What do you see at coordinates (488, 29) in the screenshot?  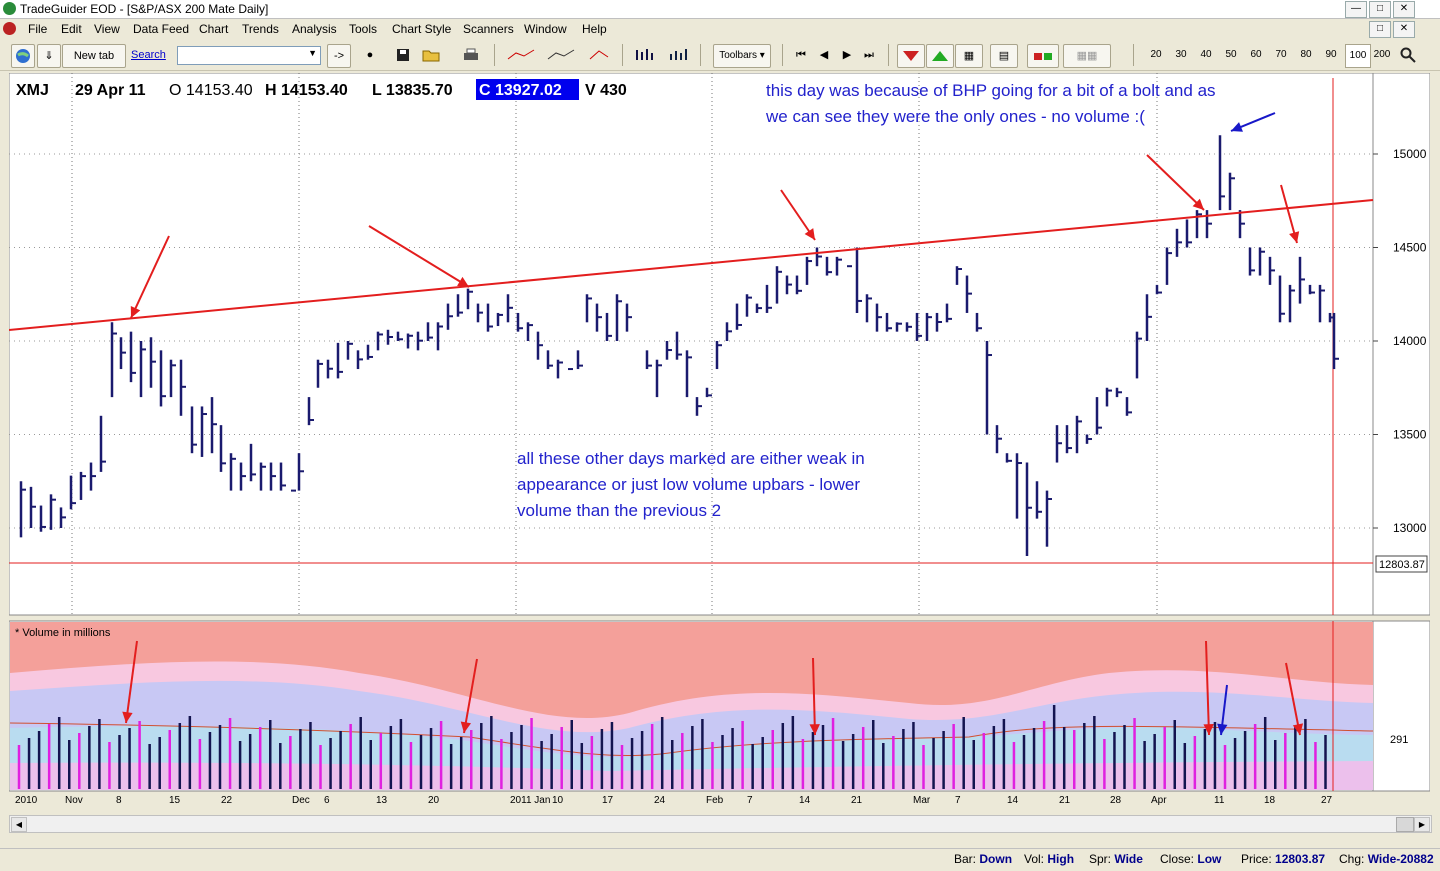 I see `menu-scanners: Scanners` at bounding box center [488, 29].